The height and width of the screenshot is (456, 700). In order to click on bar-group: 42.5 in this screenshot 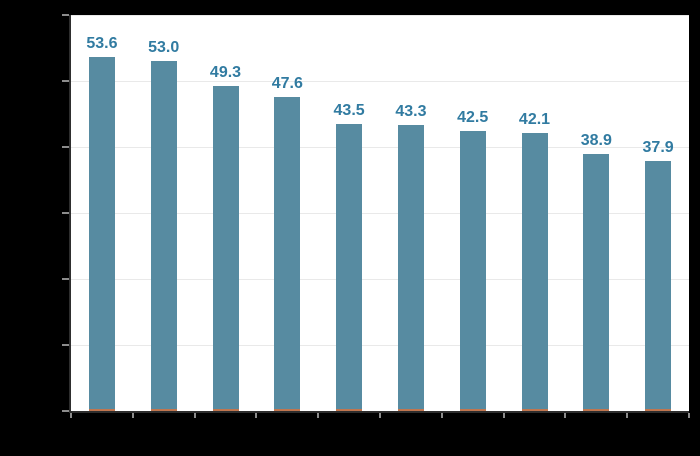, I will do `click(473, 213)`.